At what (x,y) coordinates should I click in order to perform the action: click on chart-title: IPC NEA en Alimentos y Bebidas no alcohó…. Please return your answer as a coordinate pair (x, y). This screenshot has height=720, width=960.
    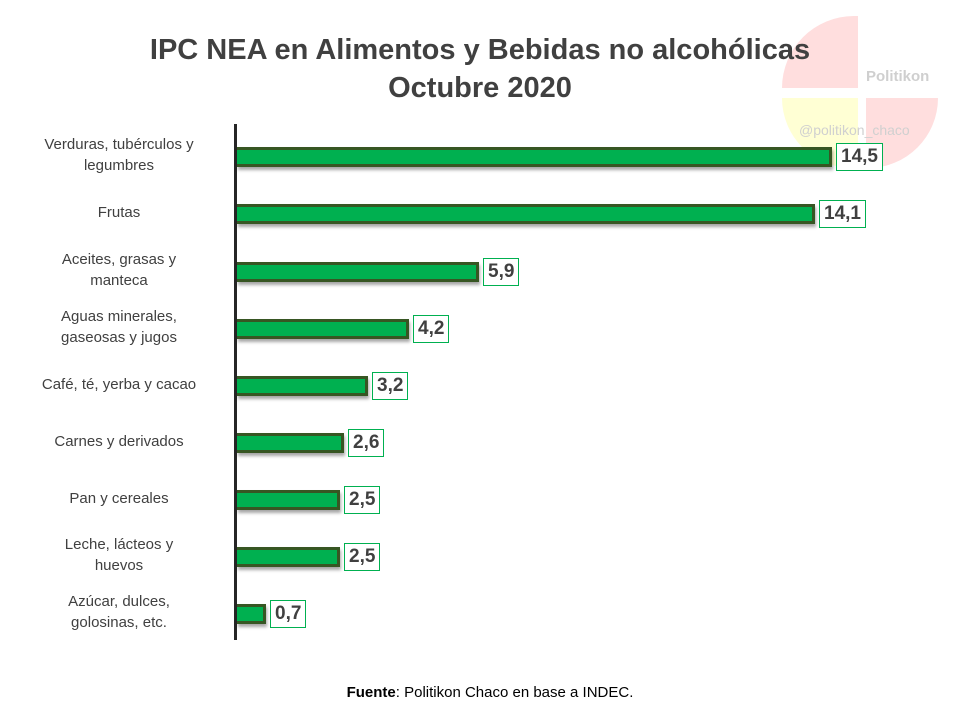
    Looking at the image, I should click on (480, 50).